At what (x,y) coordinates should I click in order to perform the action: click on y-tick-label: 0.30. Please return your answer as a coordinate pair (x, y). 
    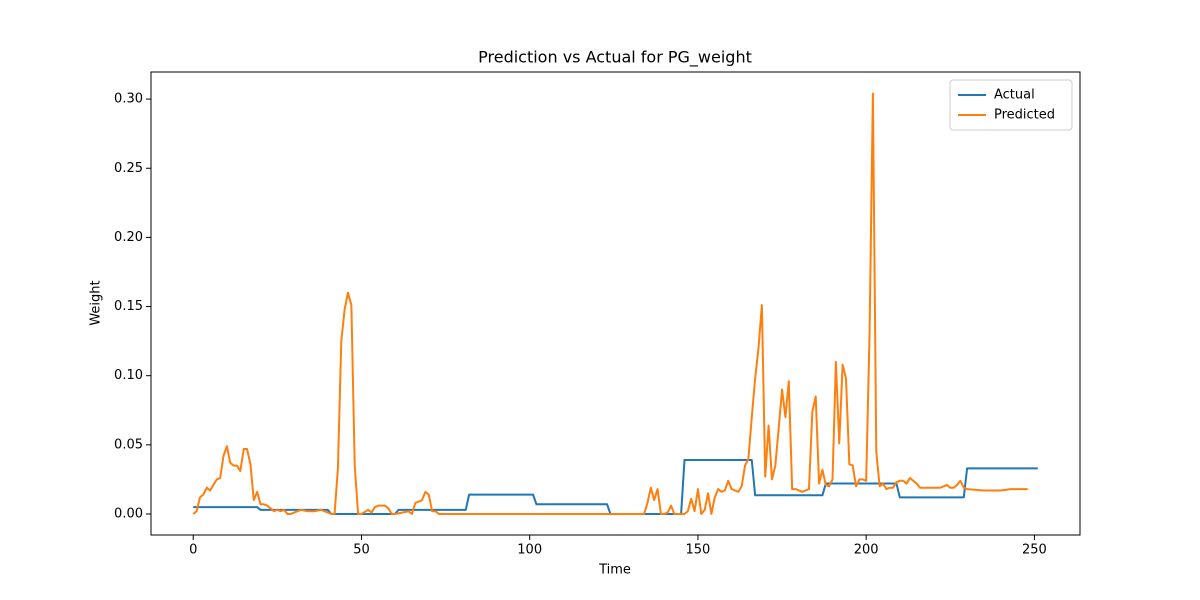
    Looking at the image, I should click on (128, 99).